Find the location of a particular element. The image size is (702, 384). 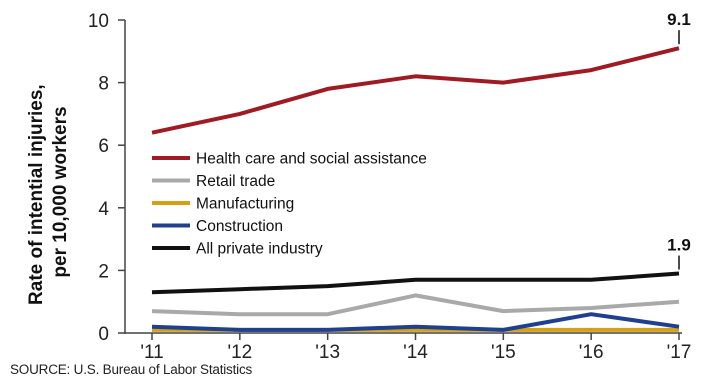

callout-label: 9.1 is located at coordinates (679, 19).